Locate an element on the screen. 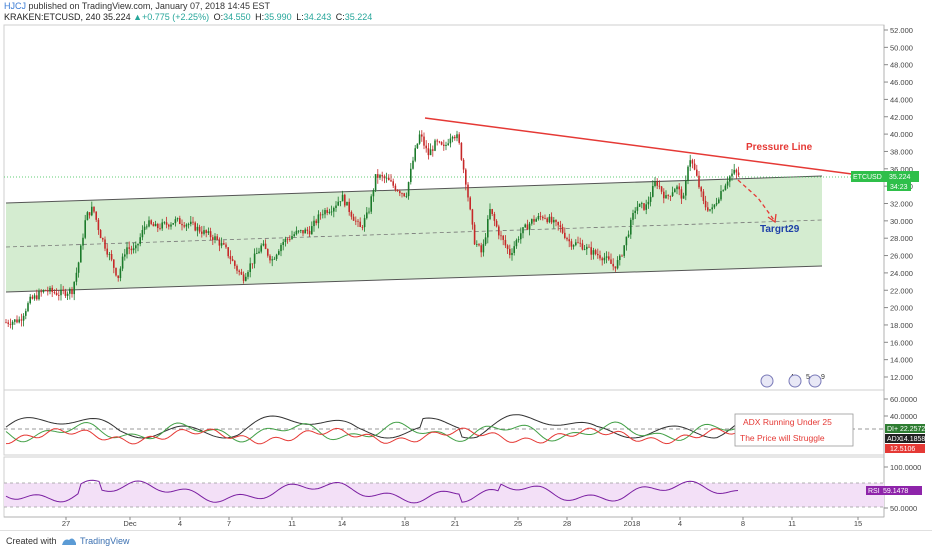 The image size is (932, 551). pressure-line is located at coordinates (638, 146).